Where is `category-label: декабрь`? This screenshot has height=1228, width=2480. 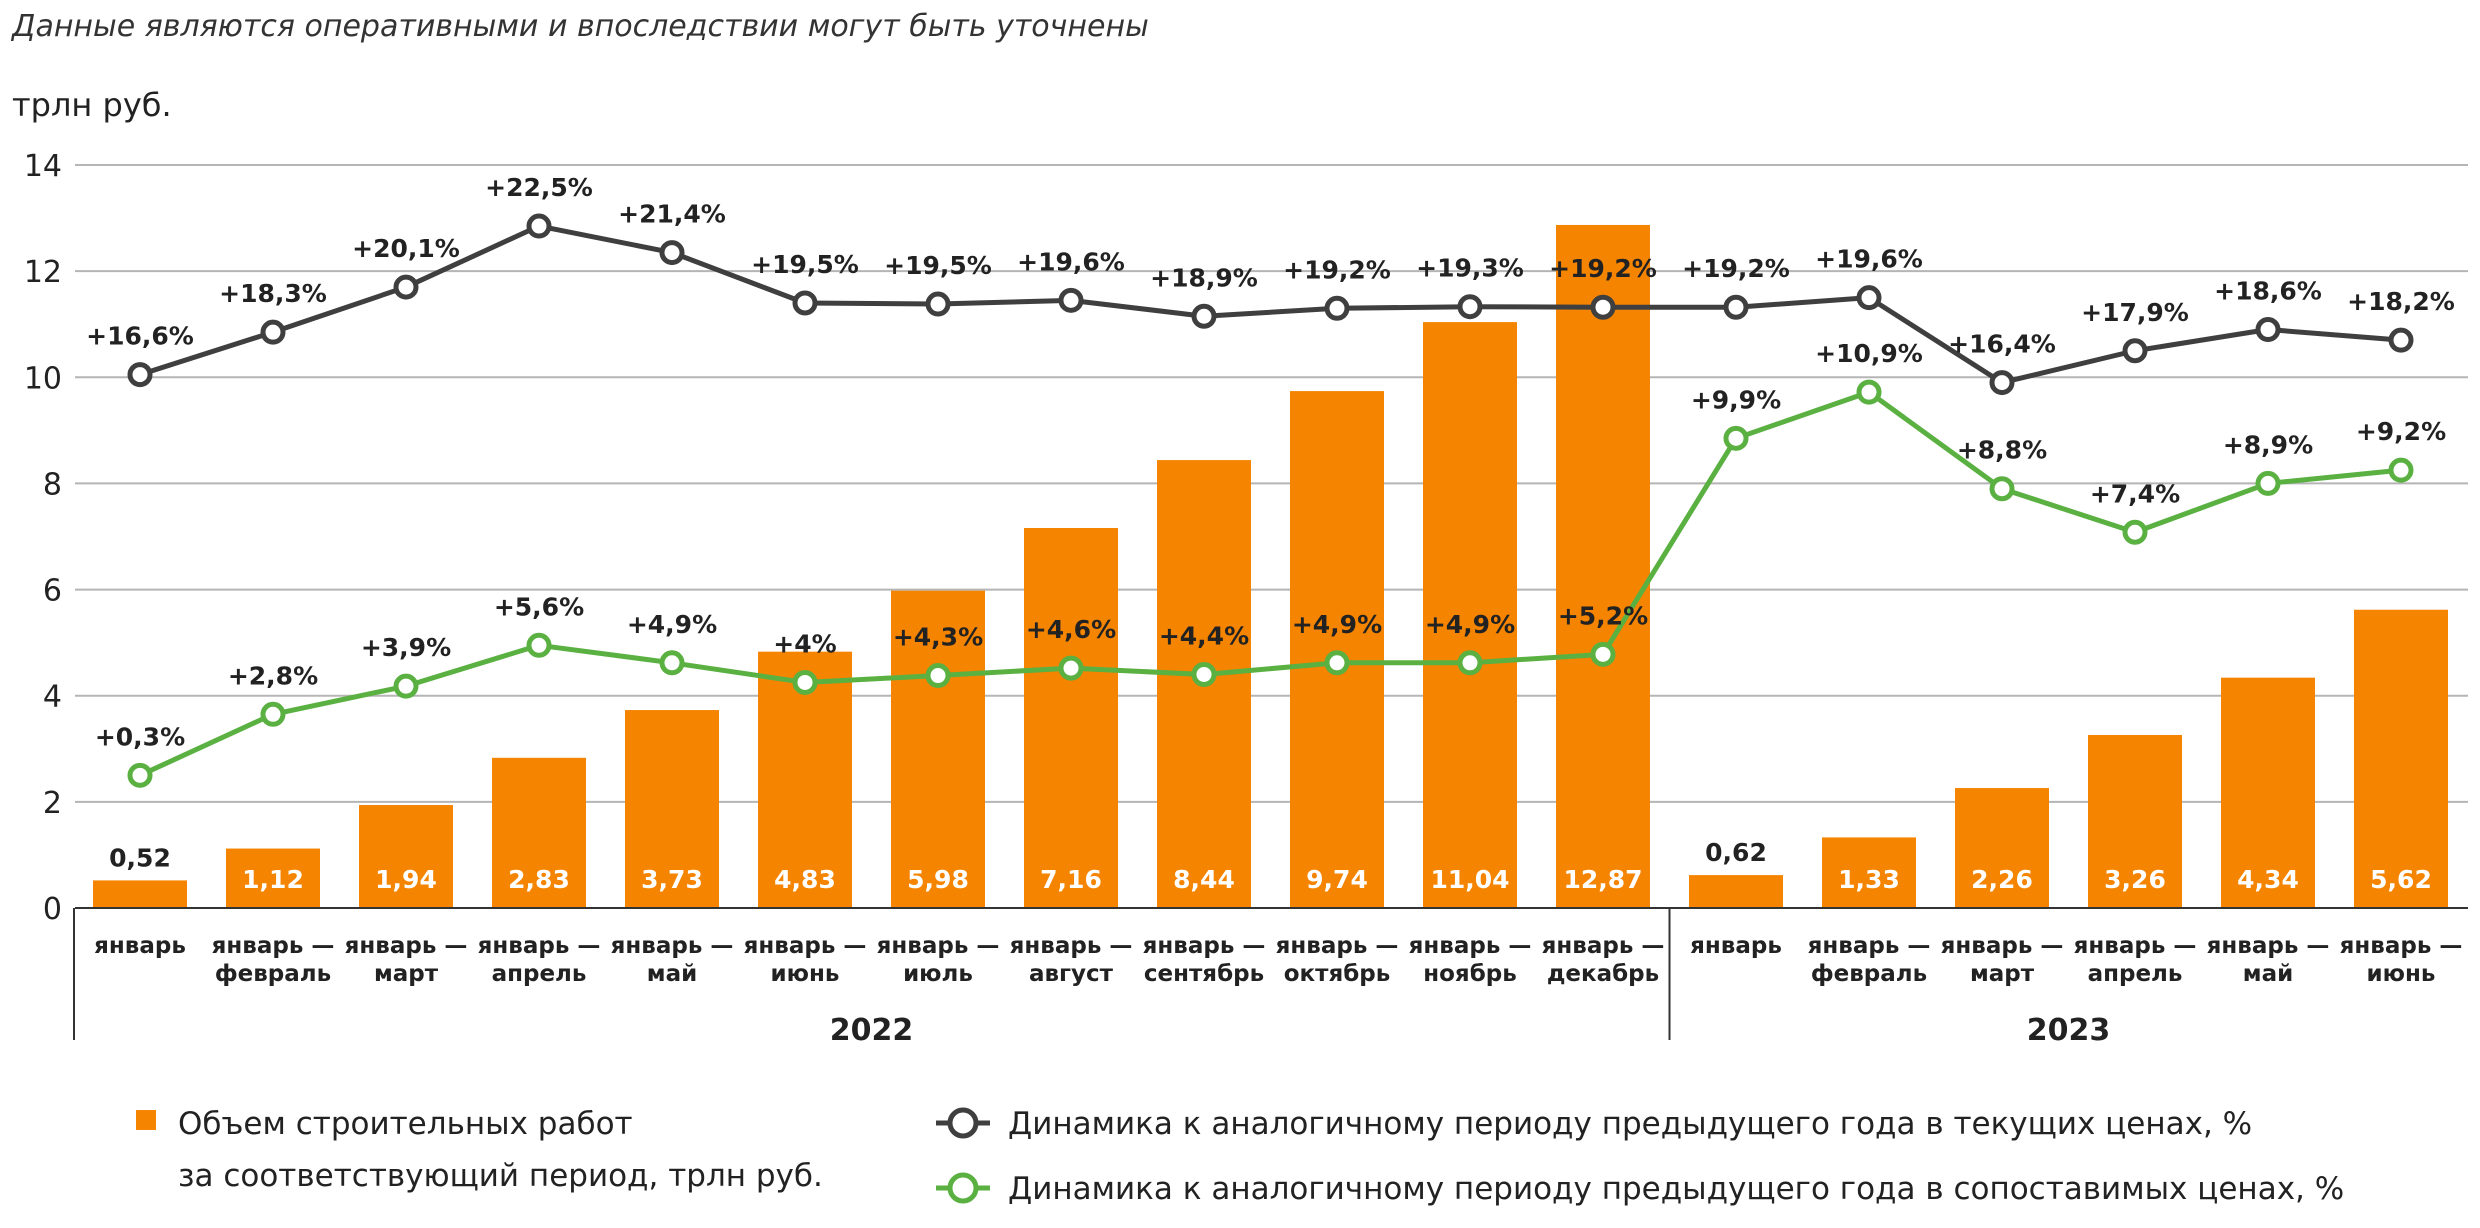
category-label: декабрь is located at coordinates (1603, 974).